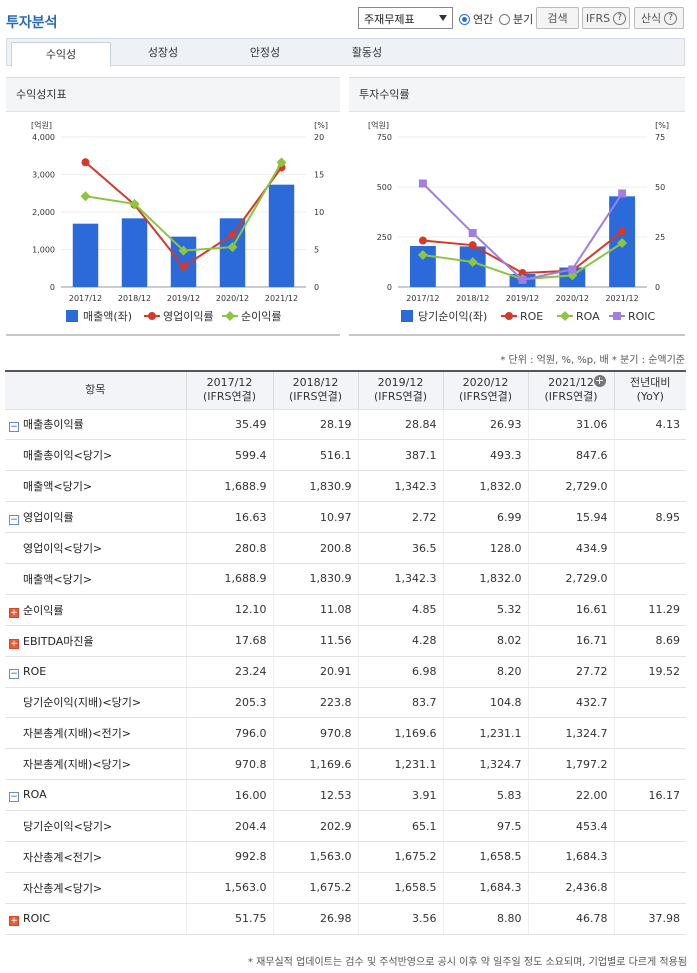 This screenshot has height=973, width=697. I want to click on row-label: 자본총계(지배)<전기>, so click(77, 734).